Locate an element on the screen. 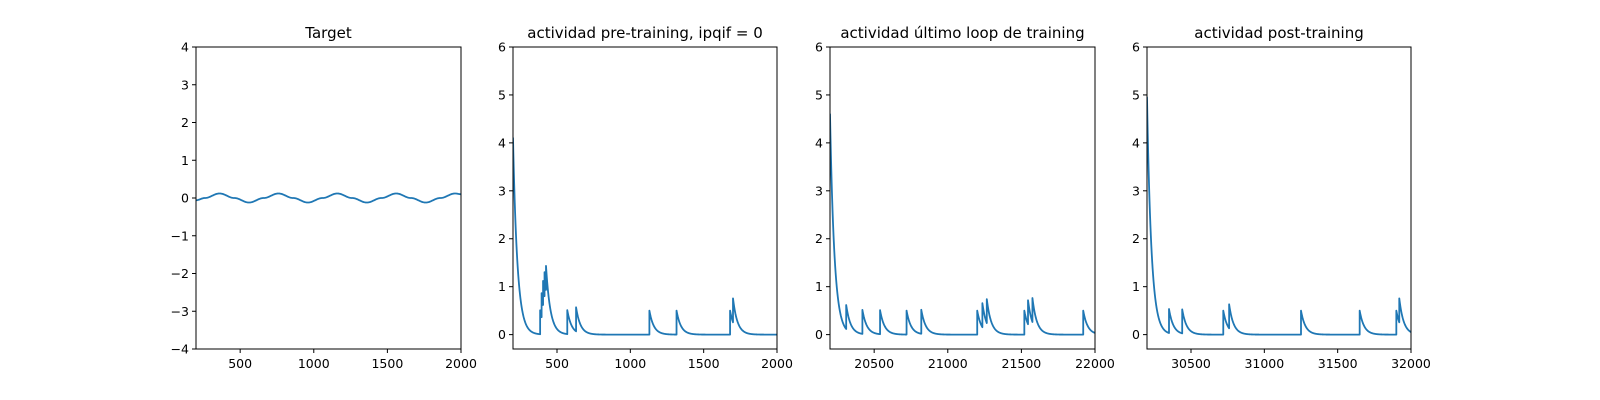 This screenshot has height=400, width=1600. x-tick-label: 21000 is located at coordinates (948, 363).